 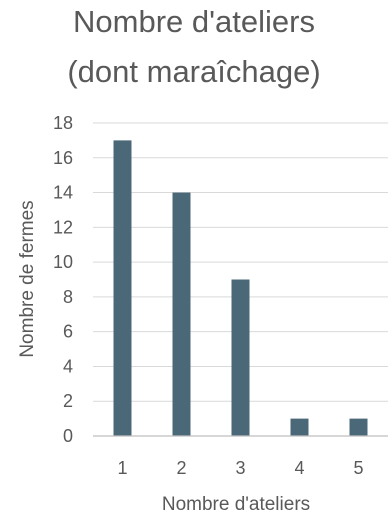 What do you see at coordinates (181, 468) in the screenshot?
I see `x-tick-label: 2` at bounding box center [181, 468].